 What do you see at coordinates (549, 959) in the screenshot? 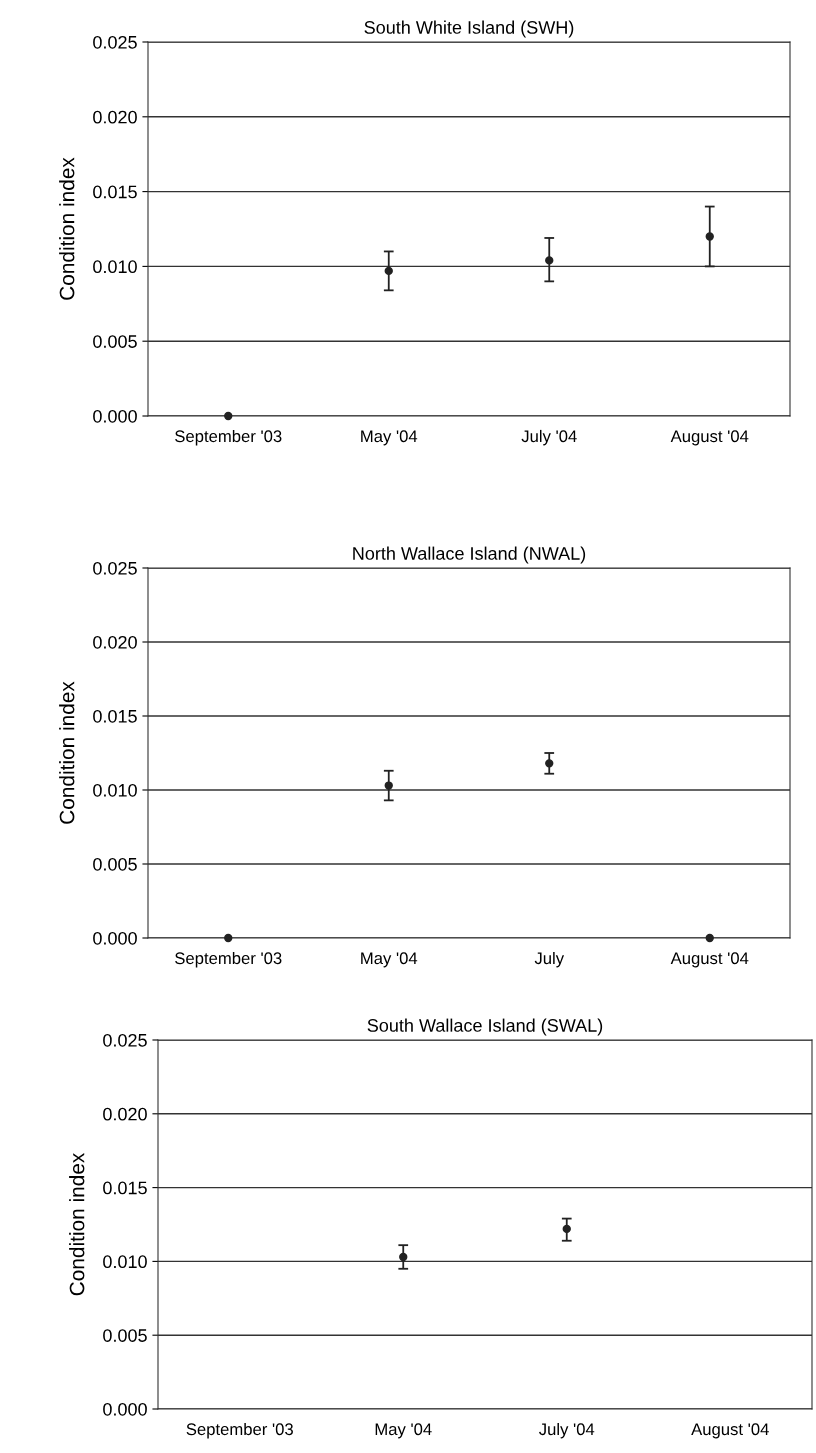
I see `x-tick-label: July` at bounding box center [549, 959].